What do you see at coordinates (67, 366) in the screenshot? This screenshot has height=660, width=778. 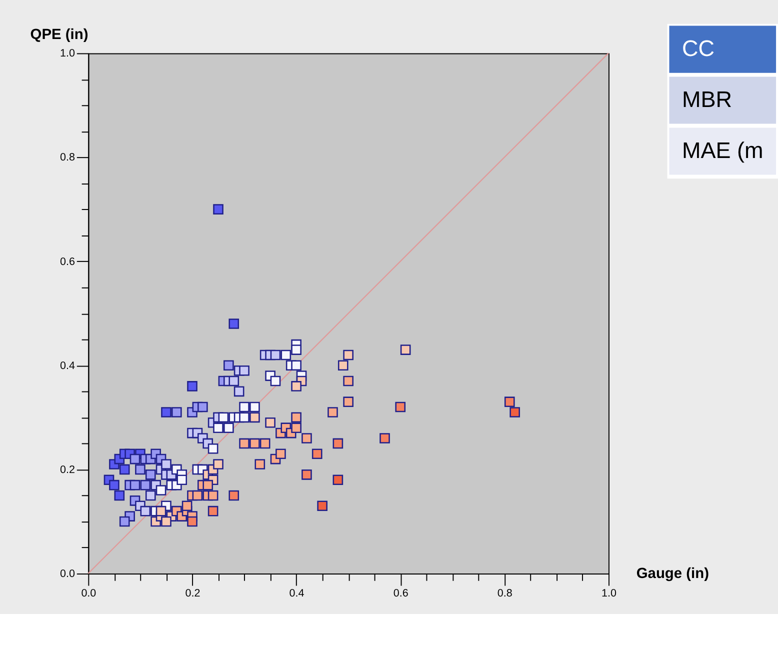 I see `y-tick-label: 0.4` at bounding box center [67, 366].